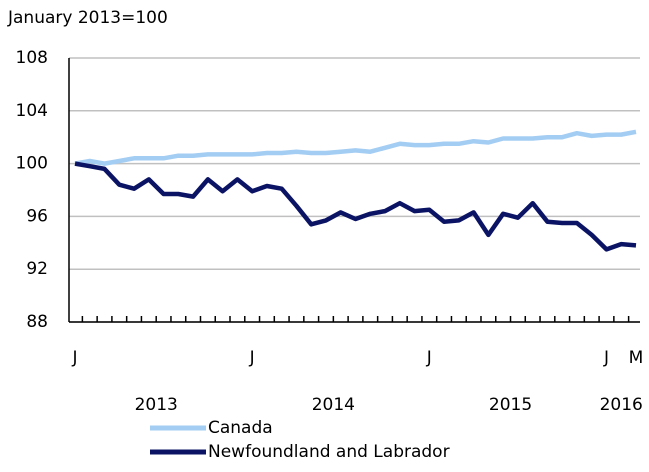  Describe the element at coordinates (32, 58) in the screenshot. I see `y-tick-label: 108` at that location.